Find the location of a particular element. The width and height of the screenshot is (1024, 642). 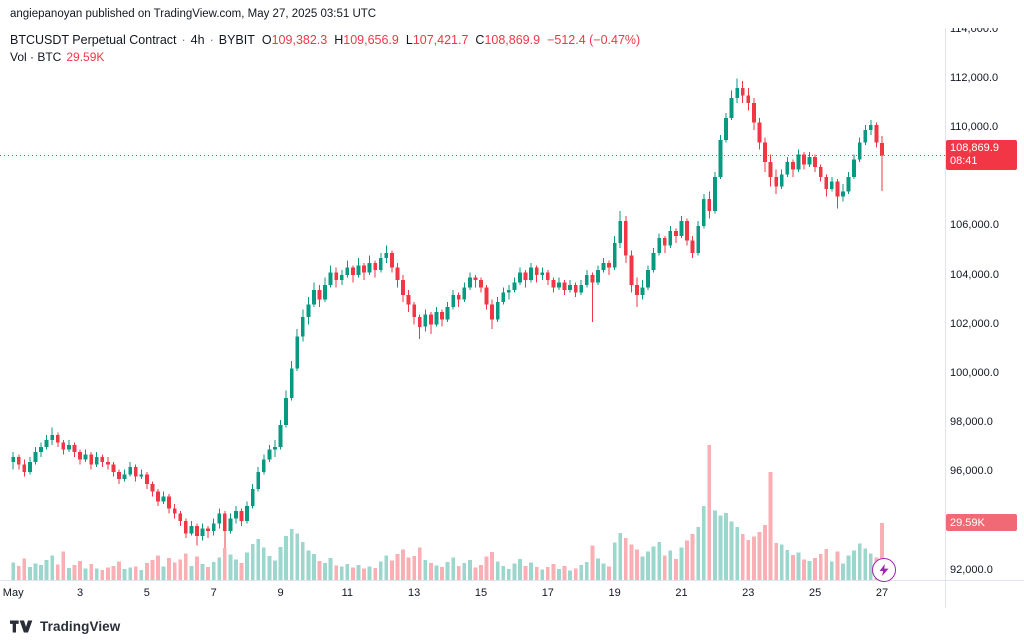

quick-trade-lightning-button is located at coordinates (884, 570).